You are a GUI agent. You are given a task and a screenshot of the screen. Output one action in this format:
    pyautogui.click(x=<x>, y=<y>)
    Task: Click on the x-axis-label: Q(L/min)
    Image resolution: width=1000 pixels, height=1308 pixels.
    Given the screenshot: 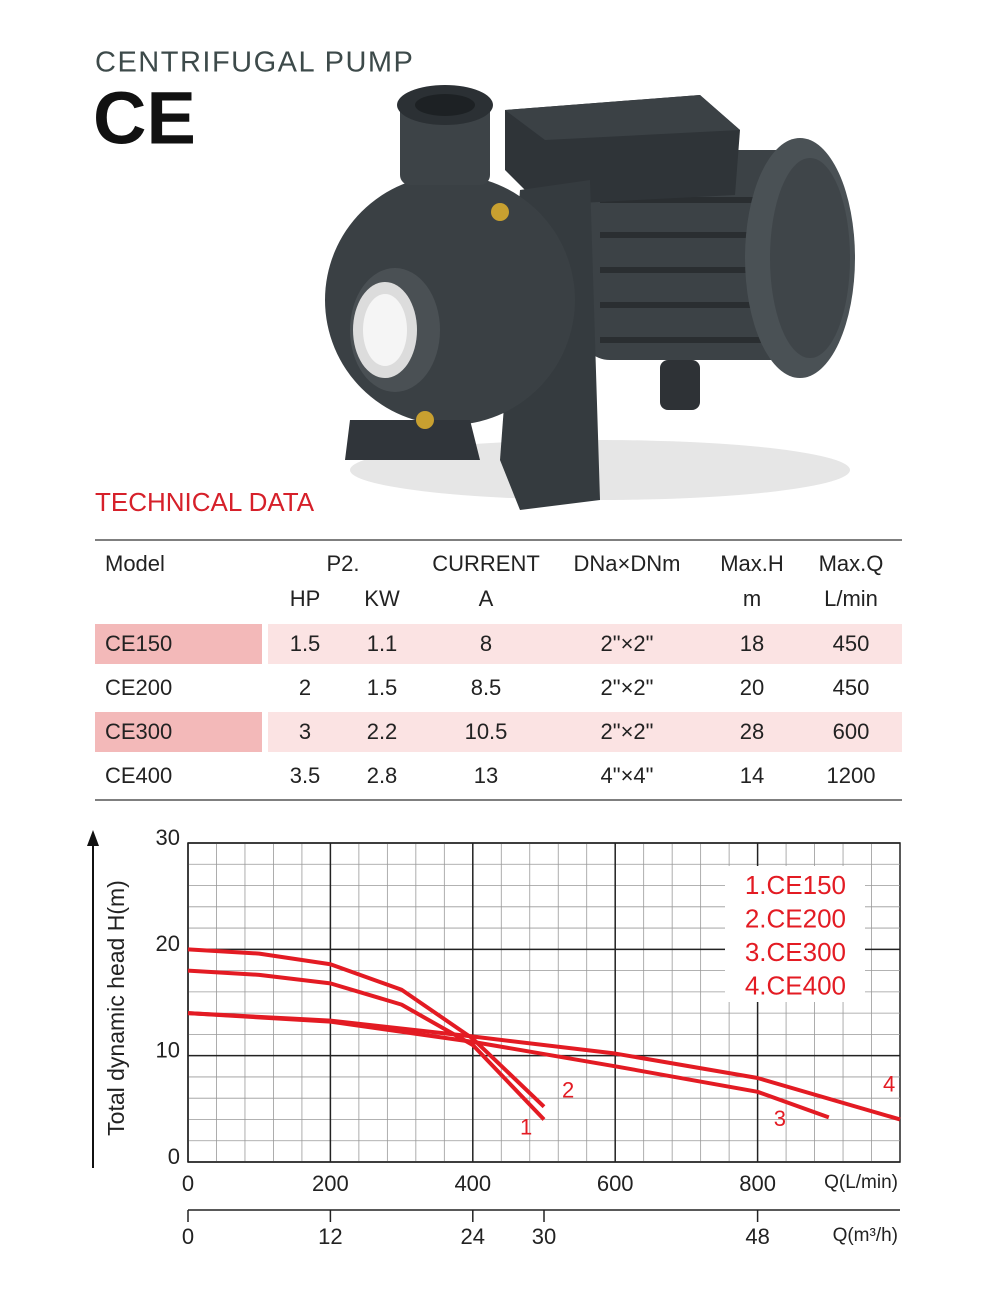 What is the action you would take?
    pyautogui.click(x=861, y=1182)
    